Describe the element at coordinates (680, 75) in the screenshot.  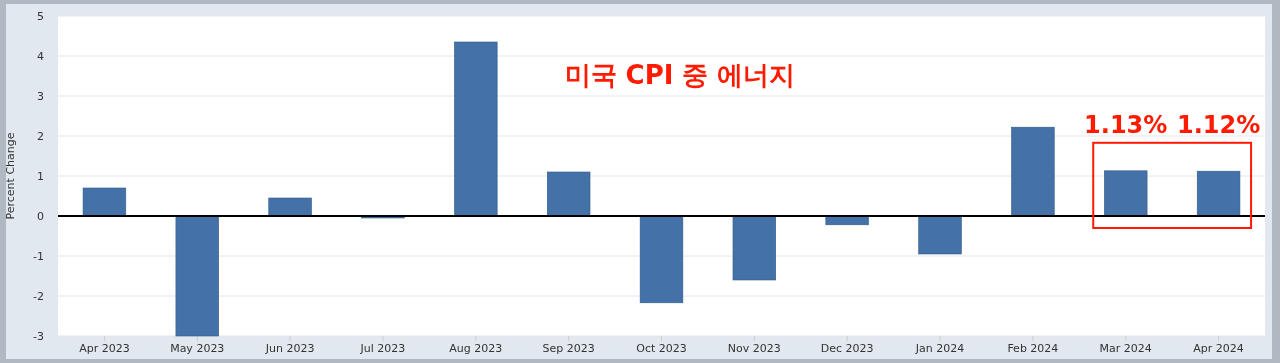
I see `text: 미국 CPI 중 에너지` at that location.